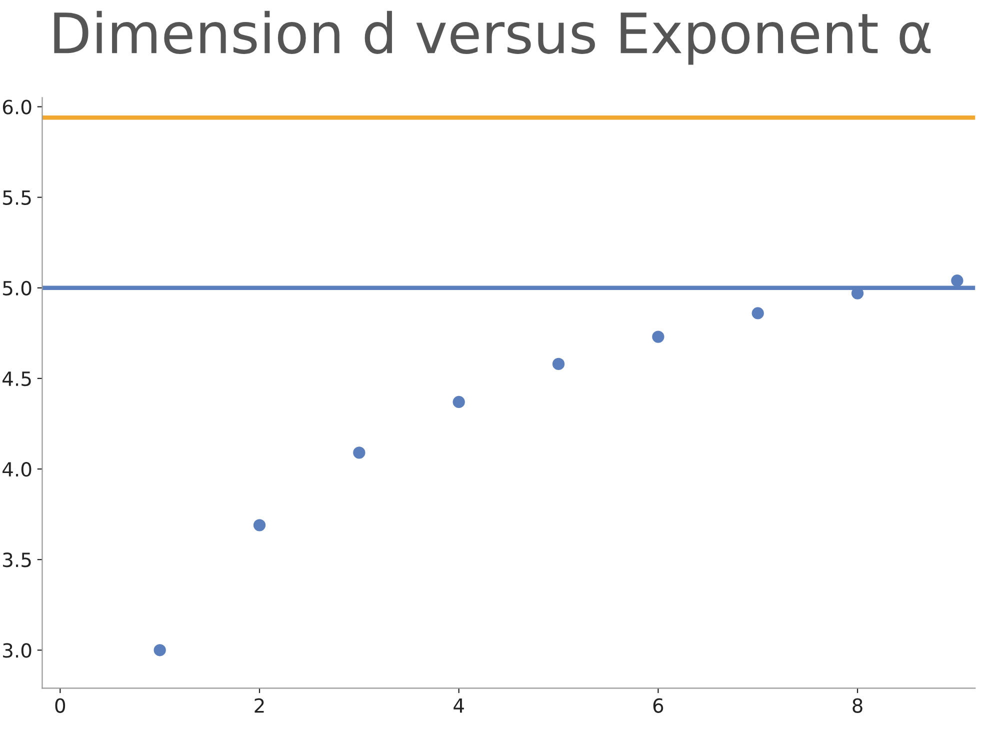 The height and width of the screenshot is (729, 982). What do you see at coordinates (17, 197) in the screenshot?
I see `y-tick-label: 5.5` at bounding box center [17, 197].